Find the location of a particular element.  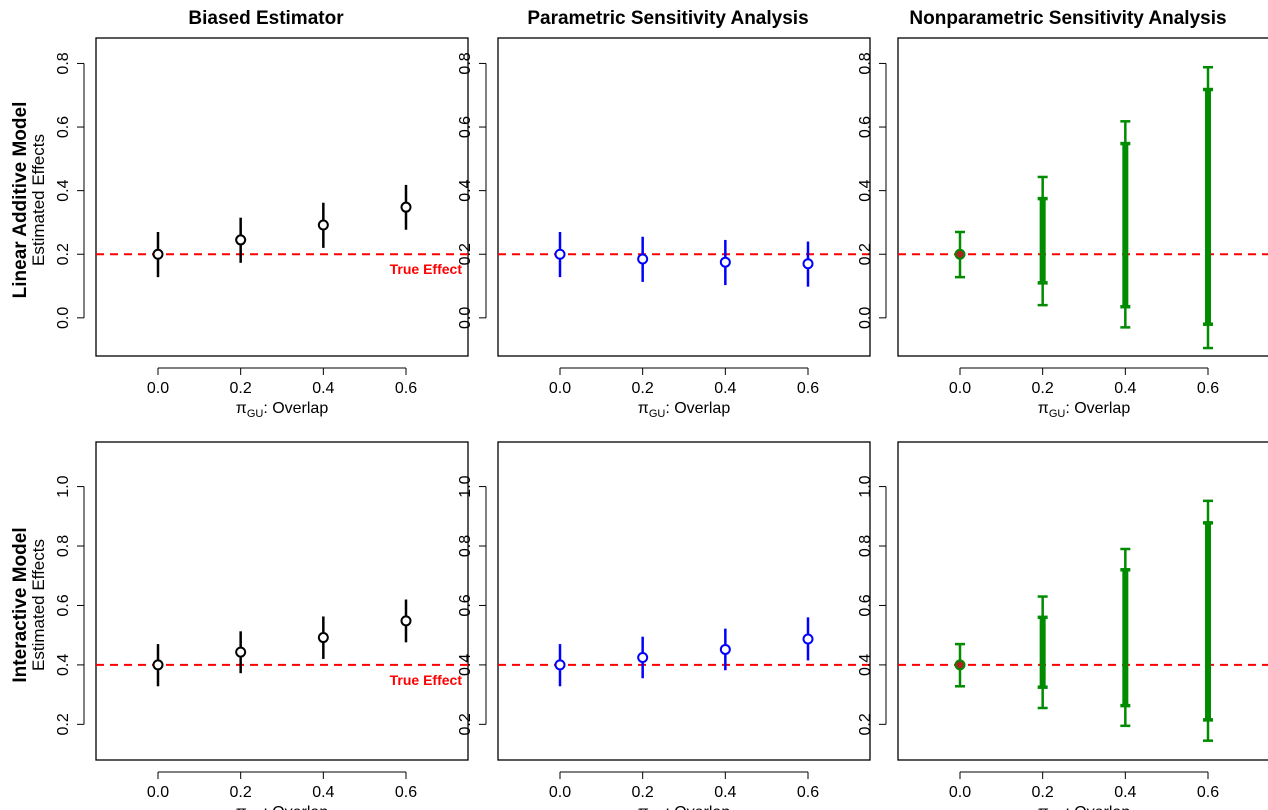

row-title-linear: Linear Additive Model is located at coordinates (20, 200).